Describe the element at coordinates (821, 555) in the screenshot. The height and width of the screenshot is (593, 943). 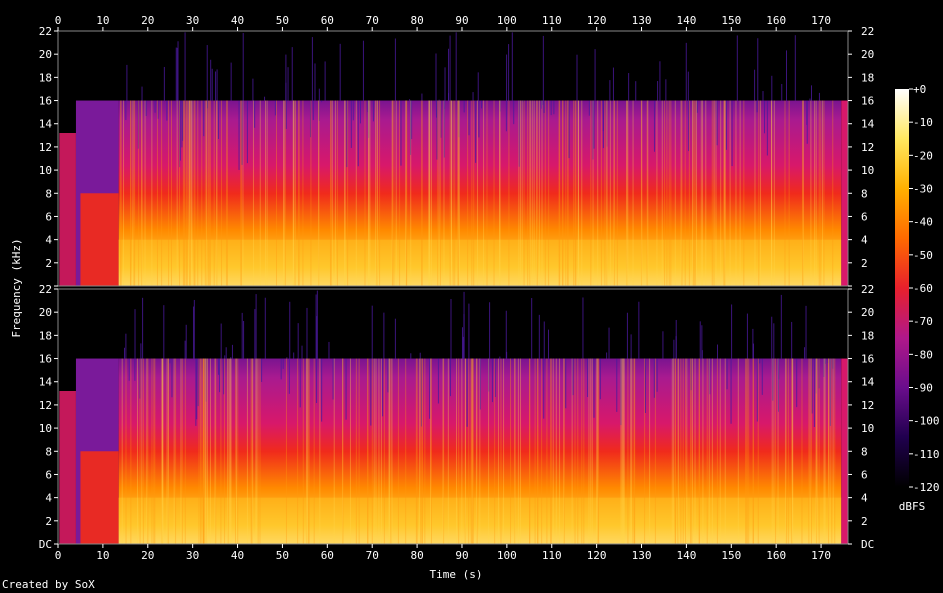
I see `x-tick-label-bottom: 170` at that location.